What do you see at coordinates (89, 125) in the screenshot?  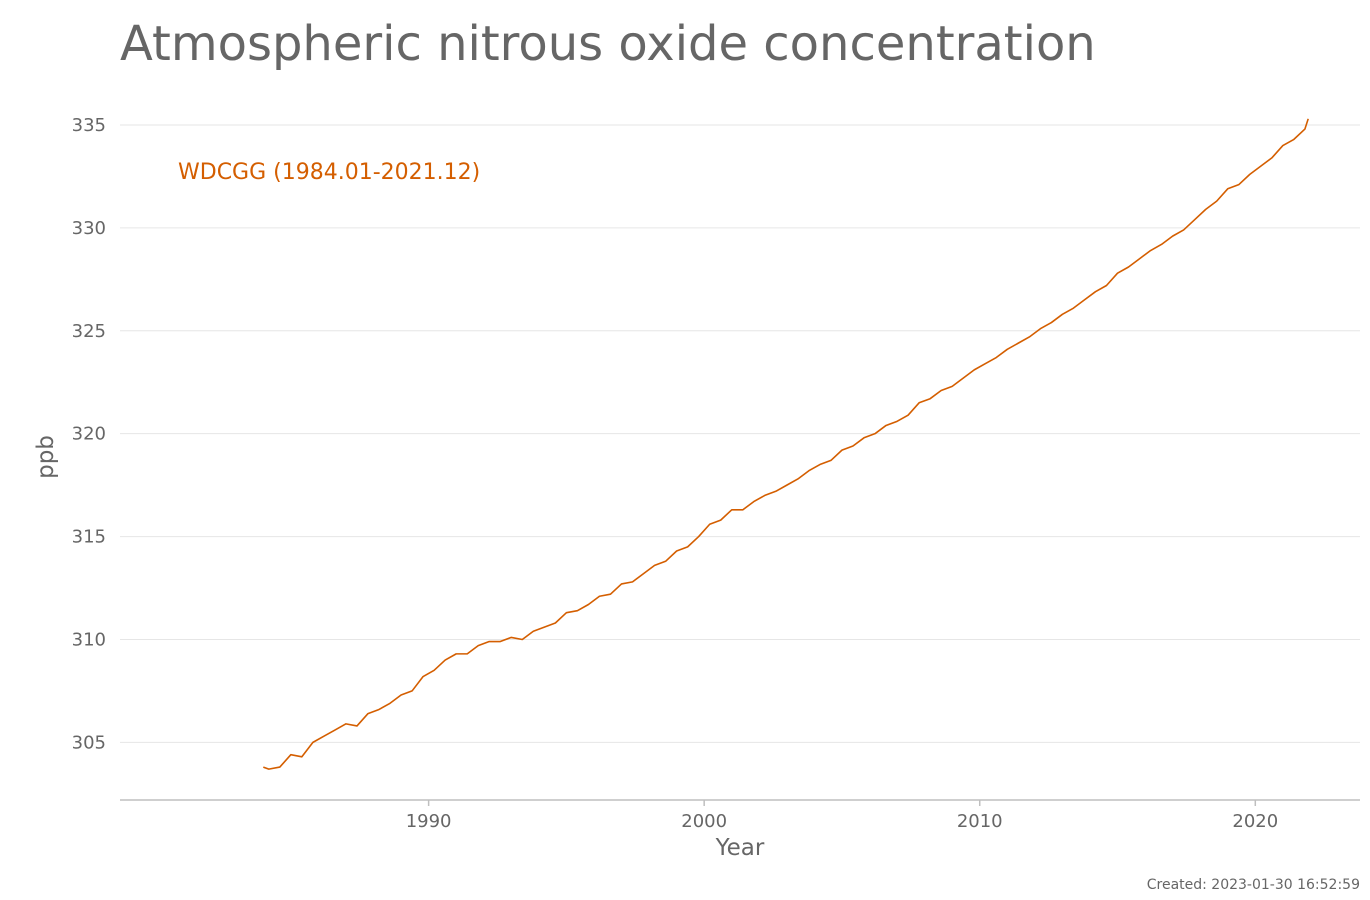 I see `y-tick-label: 335` at bounding box center [89, 125].